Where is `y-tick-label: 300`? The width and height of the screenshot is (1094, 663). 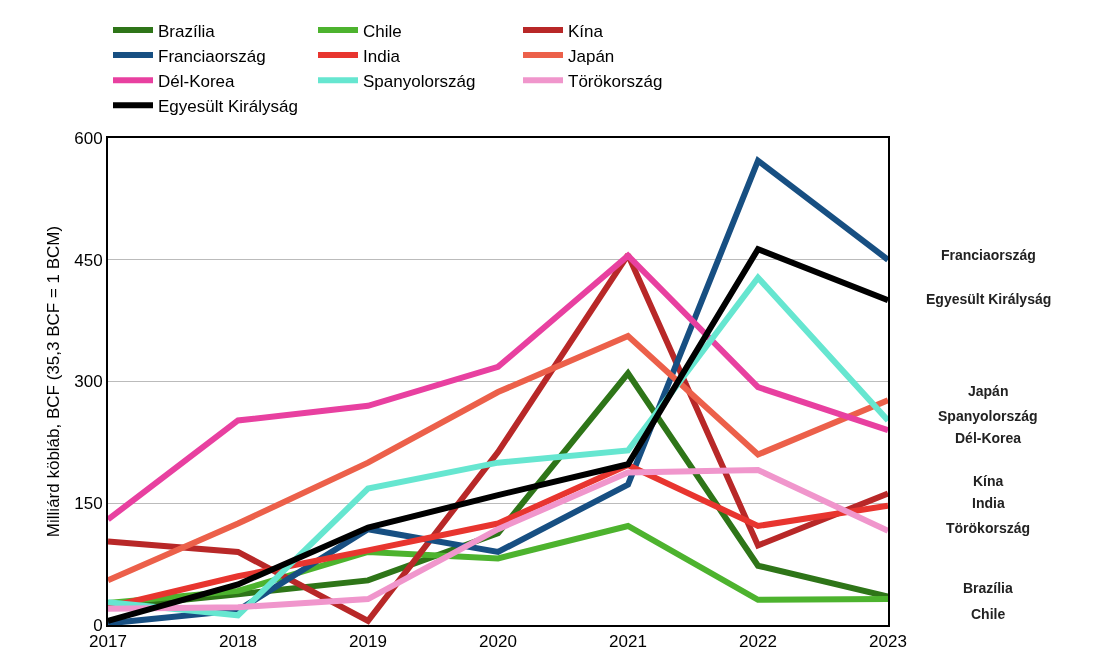 y-tick-label: 300 is located at coordinates (88, 382).